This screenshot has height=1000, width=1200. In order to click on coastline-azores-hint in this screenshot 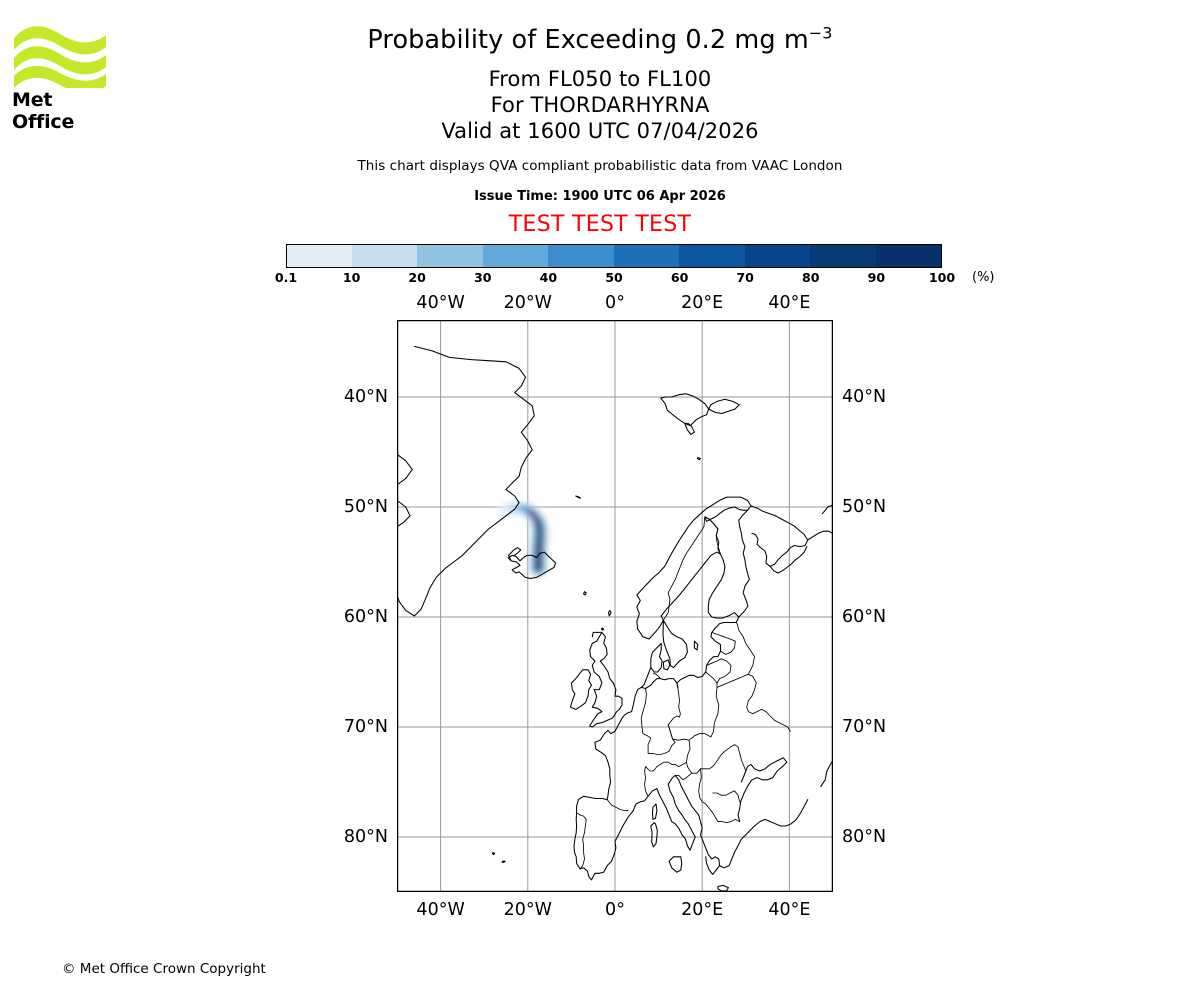, I will do `click(493, 853)`.